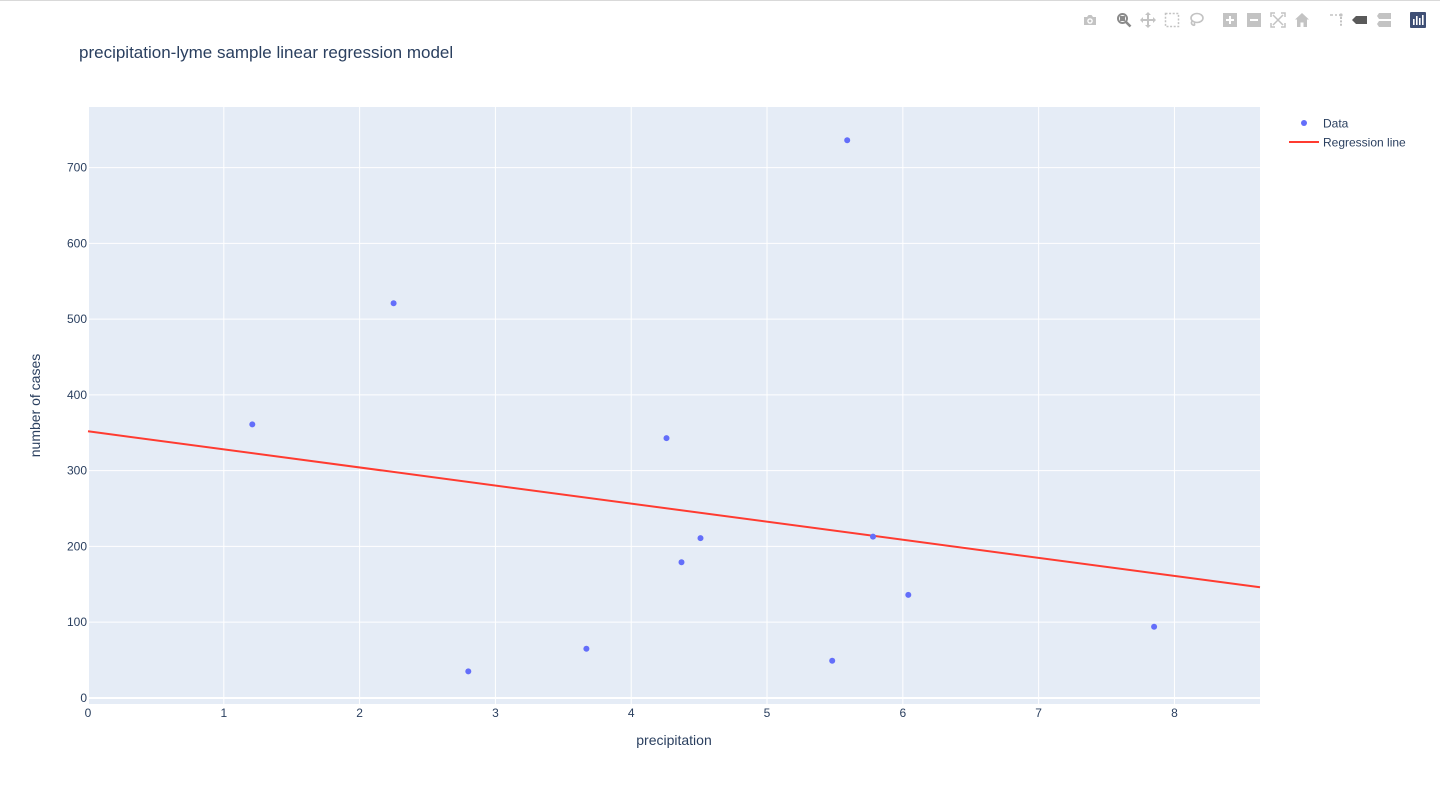 This screenshot has width=1440, height=792. I want to click on modebar-group-export, so click(1088, 20).